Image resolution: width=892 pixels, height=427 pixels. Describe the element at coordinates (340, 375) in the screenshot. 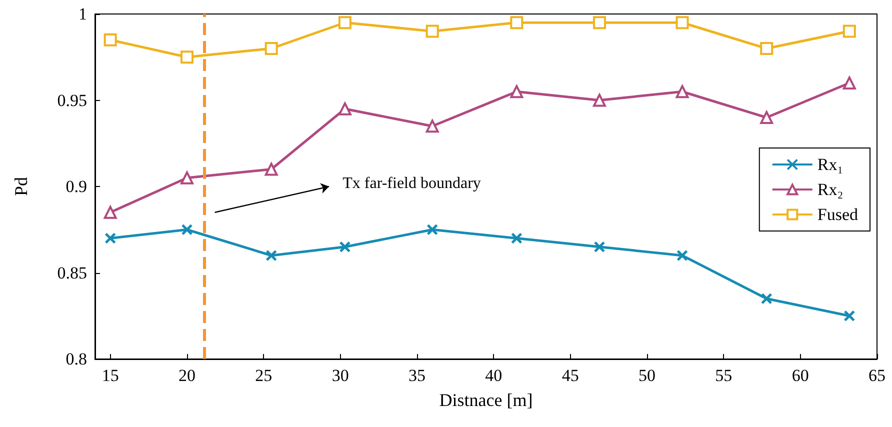

I see `x-tick-label: 30` at that location.